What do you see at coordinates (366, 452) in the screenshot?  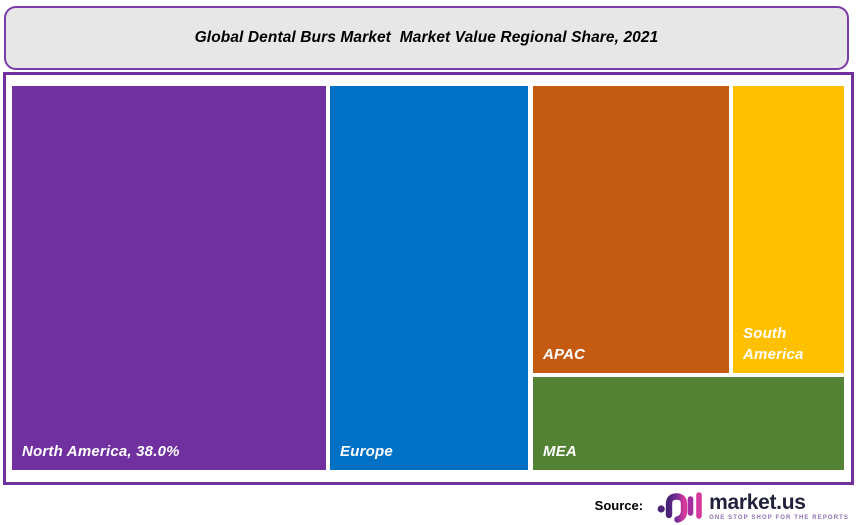 I see `tile-label-europe: Europe` at bounding box center [366, 452].